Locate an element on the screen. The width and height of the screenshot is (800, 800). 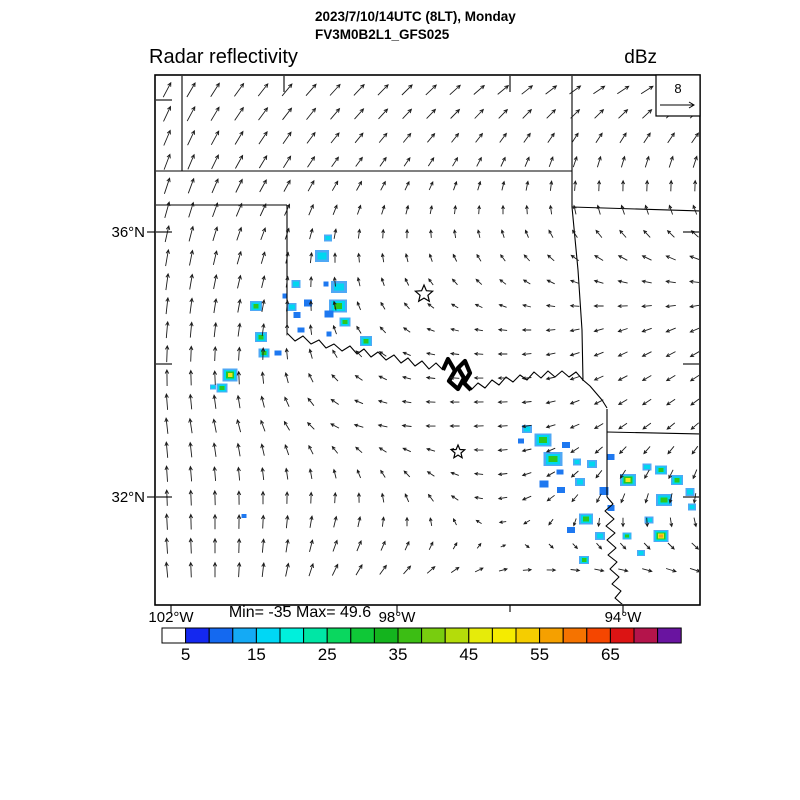
colorbar-tick-label: 5 is located at coordinates (185, 654).